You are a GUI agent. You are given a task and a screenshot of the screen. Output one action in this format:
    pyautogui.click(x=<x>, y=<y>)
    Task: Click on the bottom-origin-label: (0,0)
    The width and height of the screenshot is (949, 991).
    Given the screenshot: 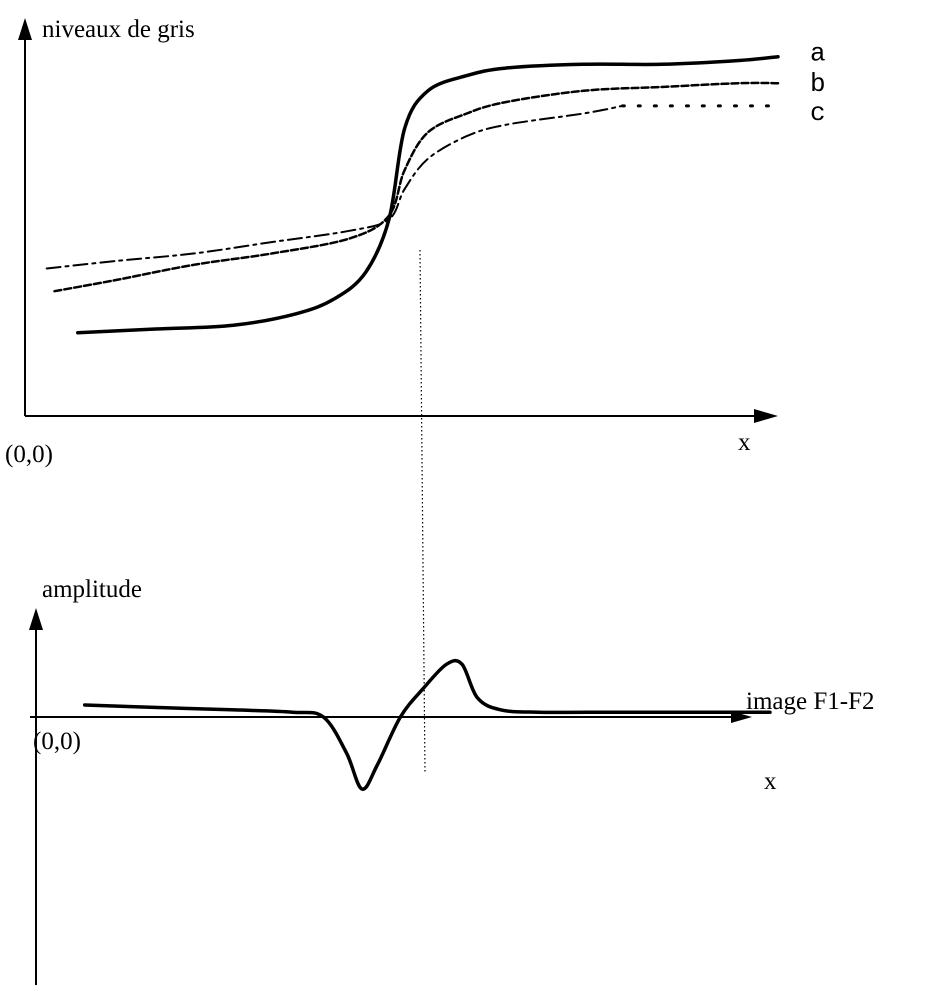 What is the action you would take?
    pyautogui.click(x=57, y=741)
    